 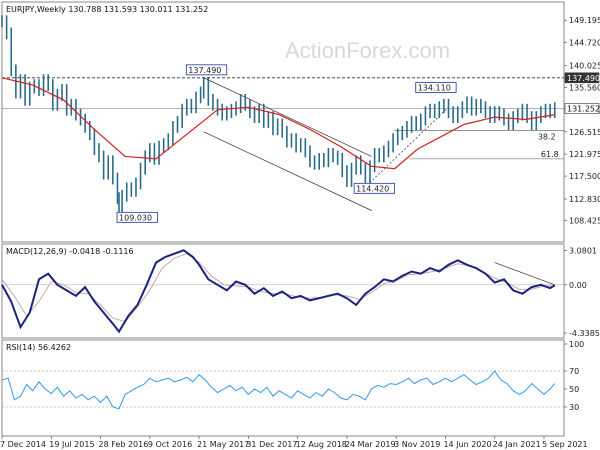 What do you see at coordinates (271, 444) in the screenshot?
I see `x-tick-label: 31 Dec 2017` at bounding box center [271, 444].